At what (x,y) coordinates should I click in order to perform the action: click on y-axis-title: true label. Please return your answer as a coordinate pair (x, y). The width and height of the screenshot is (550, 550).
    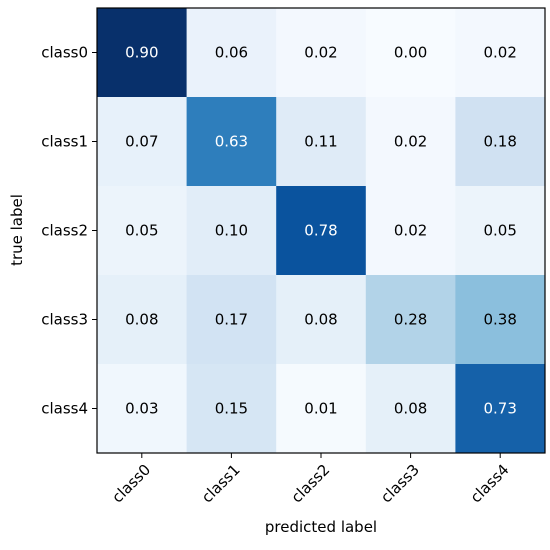
    Looking at the image, I should click on (17, 230).